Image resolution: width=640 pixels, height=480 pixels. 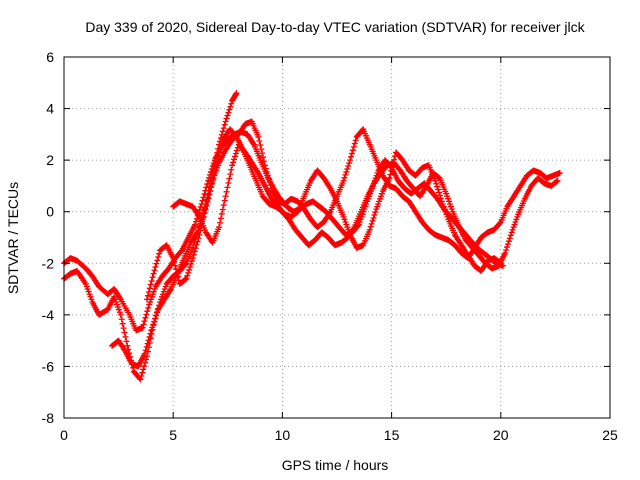 I want to click on x-axis-label: GPS time / hours, so click(x=335, y=465).